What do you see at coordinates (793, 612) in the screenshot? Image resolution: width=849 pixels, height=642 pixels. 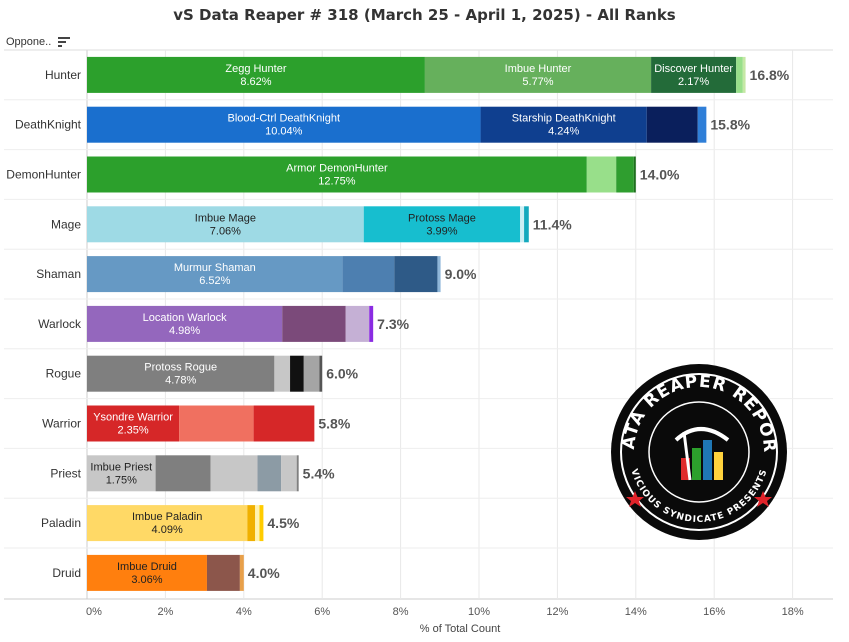 I see `x-tick-label: 18%` at bounding box center [793, 612].